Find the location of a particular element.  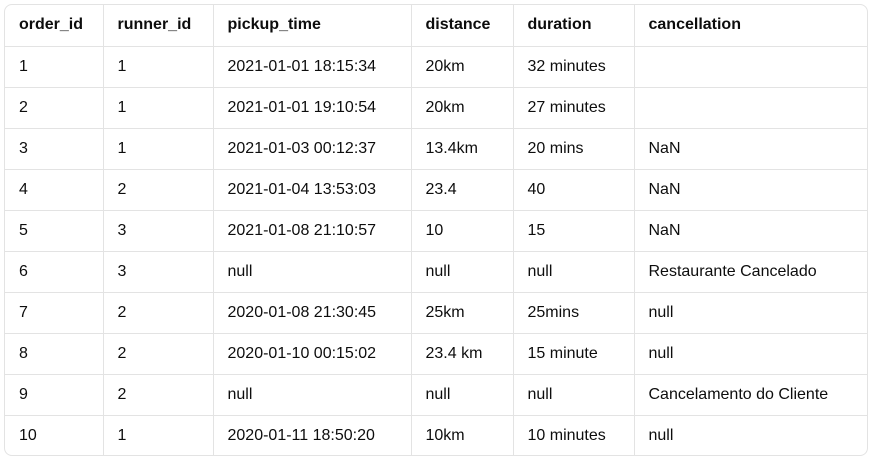

table-row: 7 2 2020-01-08 21:30:45 25km 25mins null is located at coordinates (436, 313).